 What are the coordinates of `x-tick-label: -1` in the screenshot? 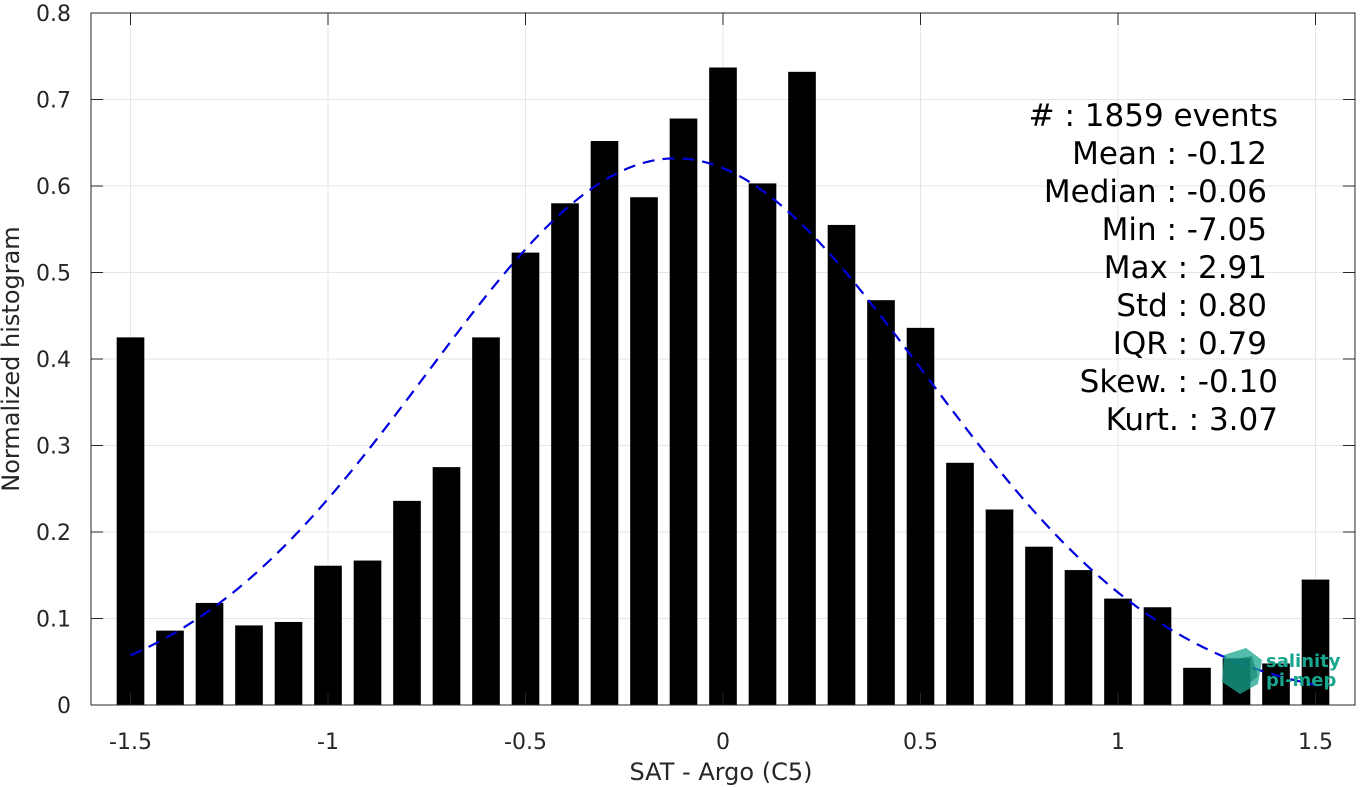 It's located at (328, 742).